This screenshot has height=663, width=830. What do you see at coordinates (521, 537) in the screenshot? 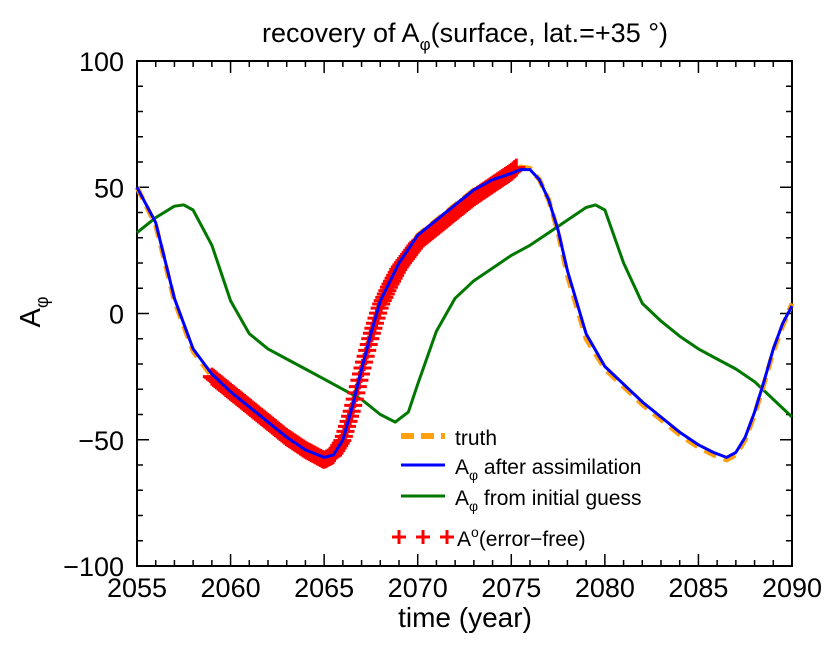
I see `legend-label-error-free: Ao(error−free)` at bounding box center [521, 537].